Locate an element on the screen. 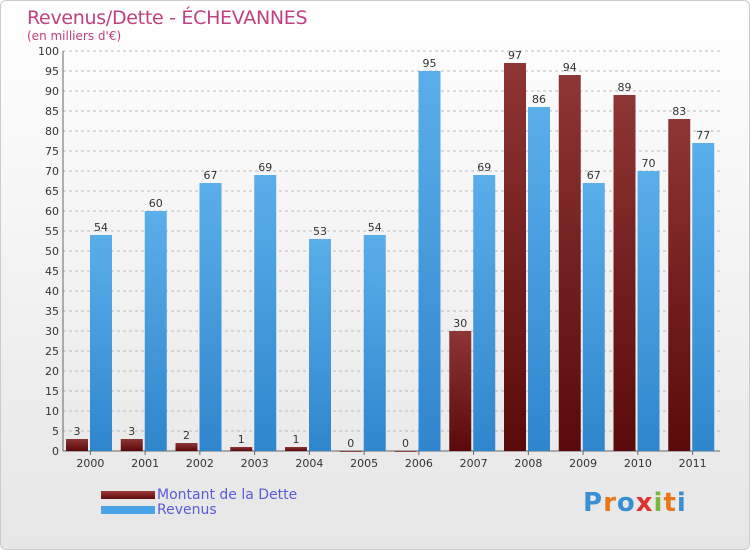  legend-item-debt: Montant de la Dette is located at coordinates (199, 494).